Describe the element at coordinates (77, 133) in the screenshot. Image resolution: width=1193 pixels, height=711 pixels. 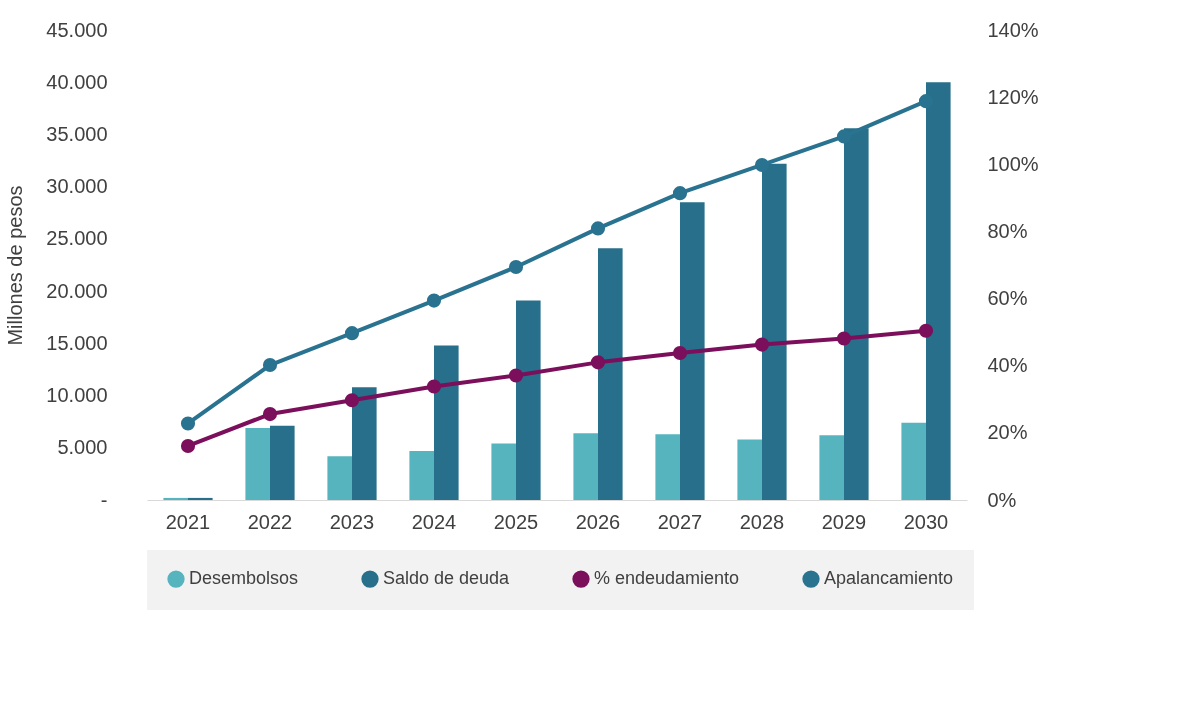
I see `y-tick-label: 35.000` at that location.